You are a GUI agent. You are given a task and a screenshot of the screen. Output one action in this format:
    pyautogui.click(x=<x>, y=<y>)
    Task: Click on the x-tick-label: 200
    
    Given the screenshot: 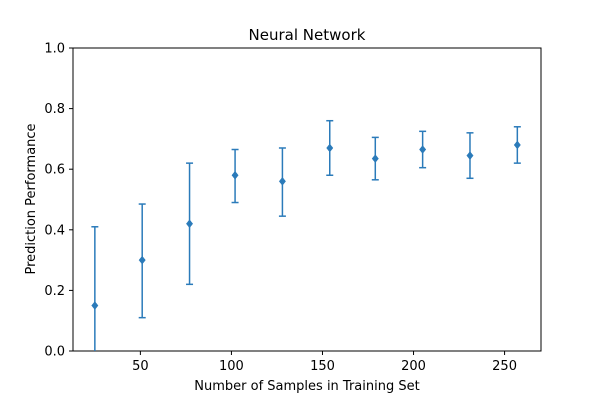 What is the action you would take?
    pyautogui.click(x=413, y=366)
    